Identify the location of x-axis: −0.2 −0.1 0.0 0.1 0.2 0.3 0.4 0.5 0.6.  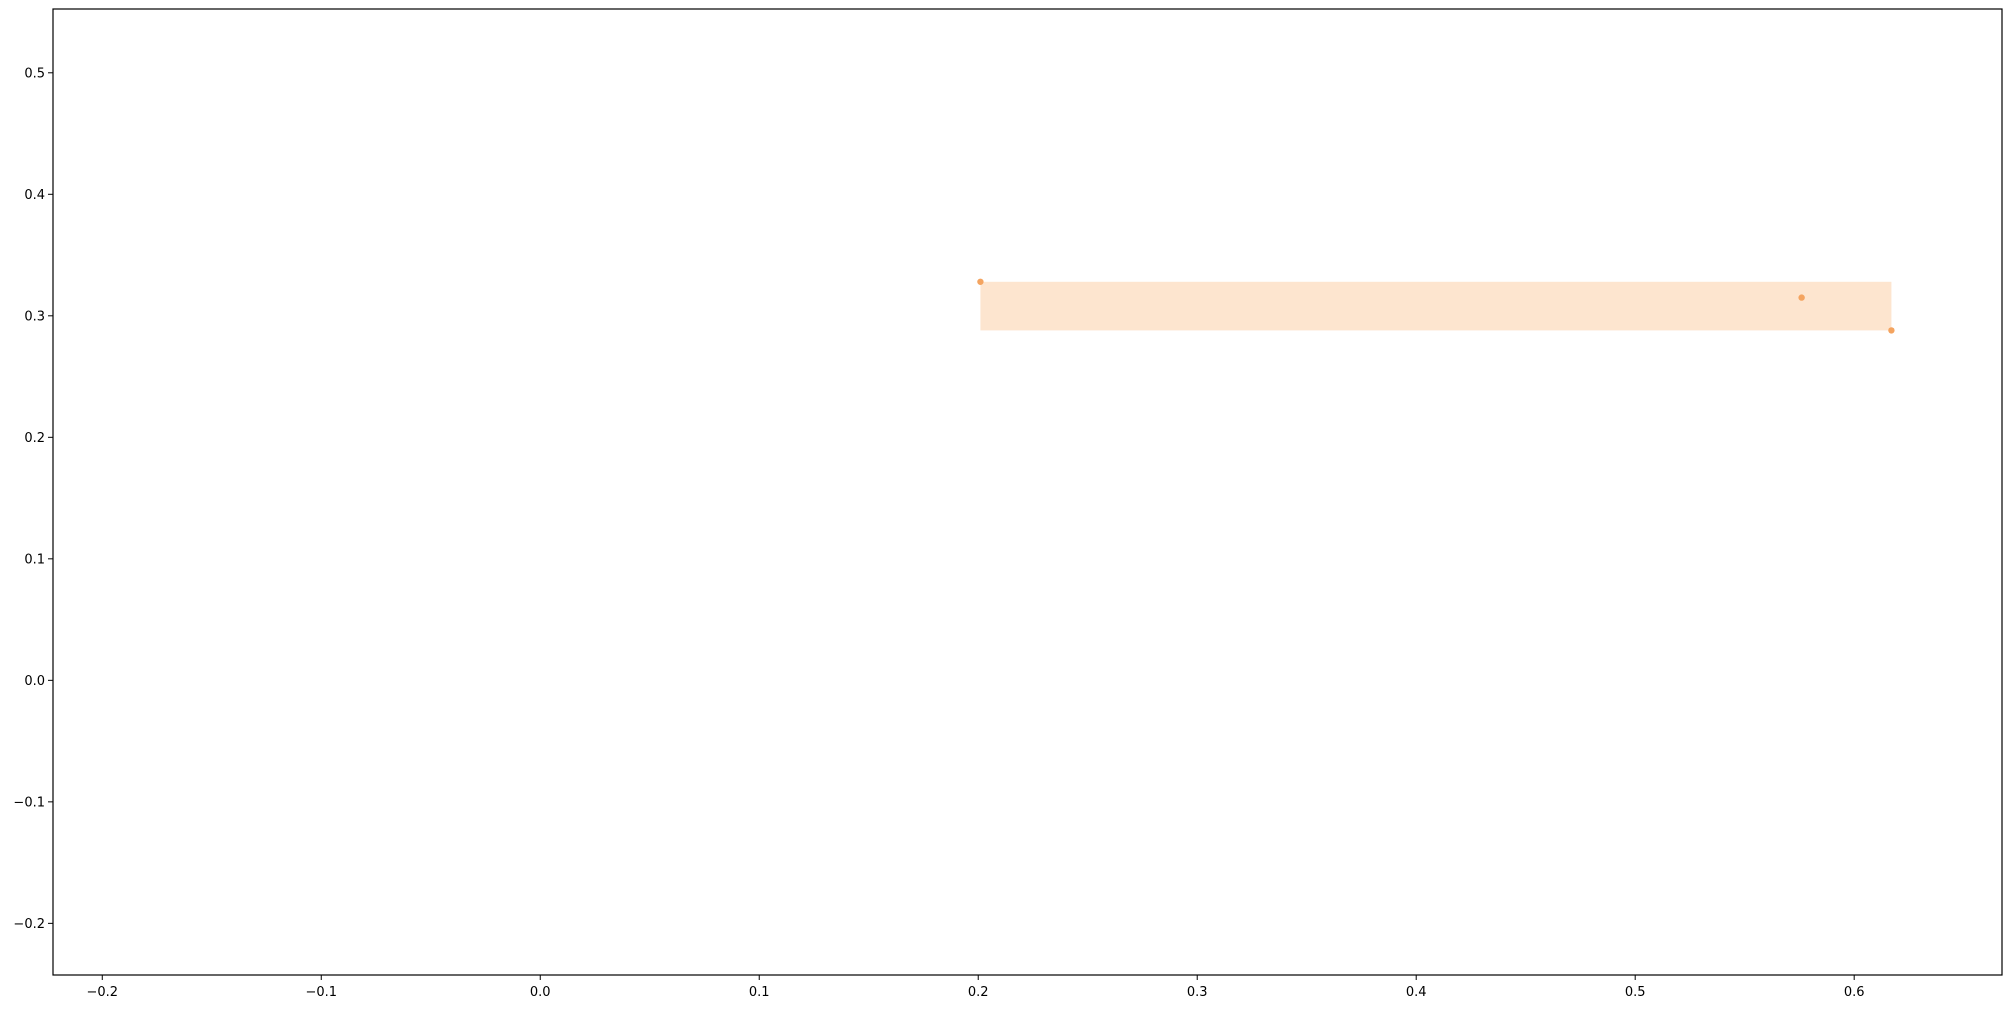
(975, 987).